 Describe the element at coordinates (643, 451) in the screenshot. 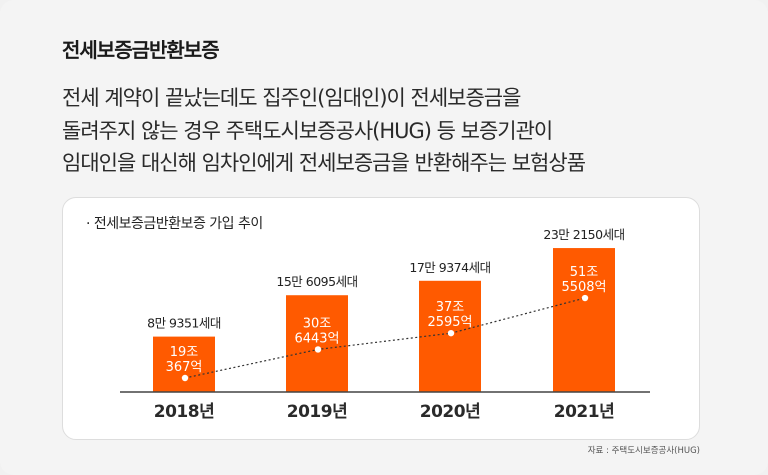

I see `source-note: 자료 : 주택도시보증공사(HUG)` at that location.